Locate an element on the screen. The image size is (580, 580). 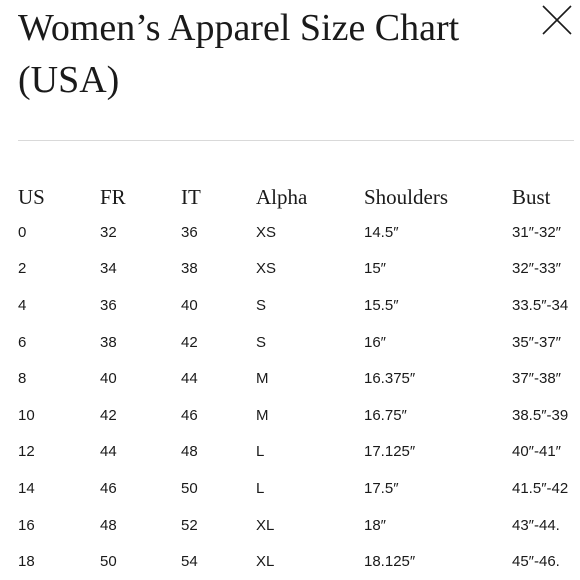
cell-bust: 43″-44. is located at coordinates (536, 525).